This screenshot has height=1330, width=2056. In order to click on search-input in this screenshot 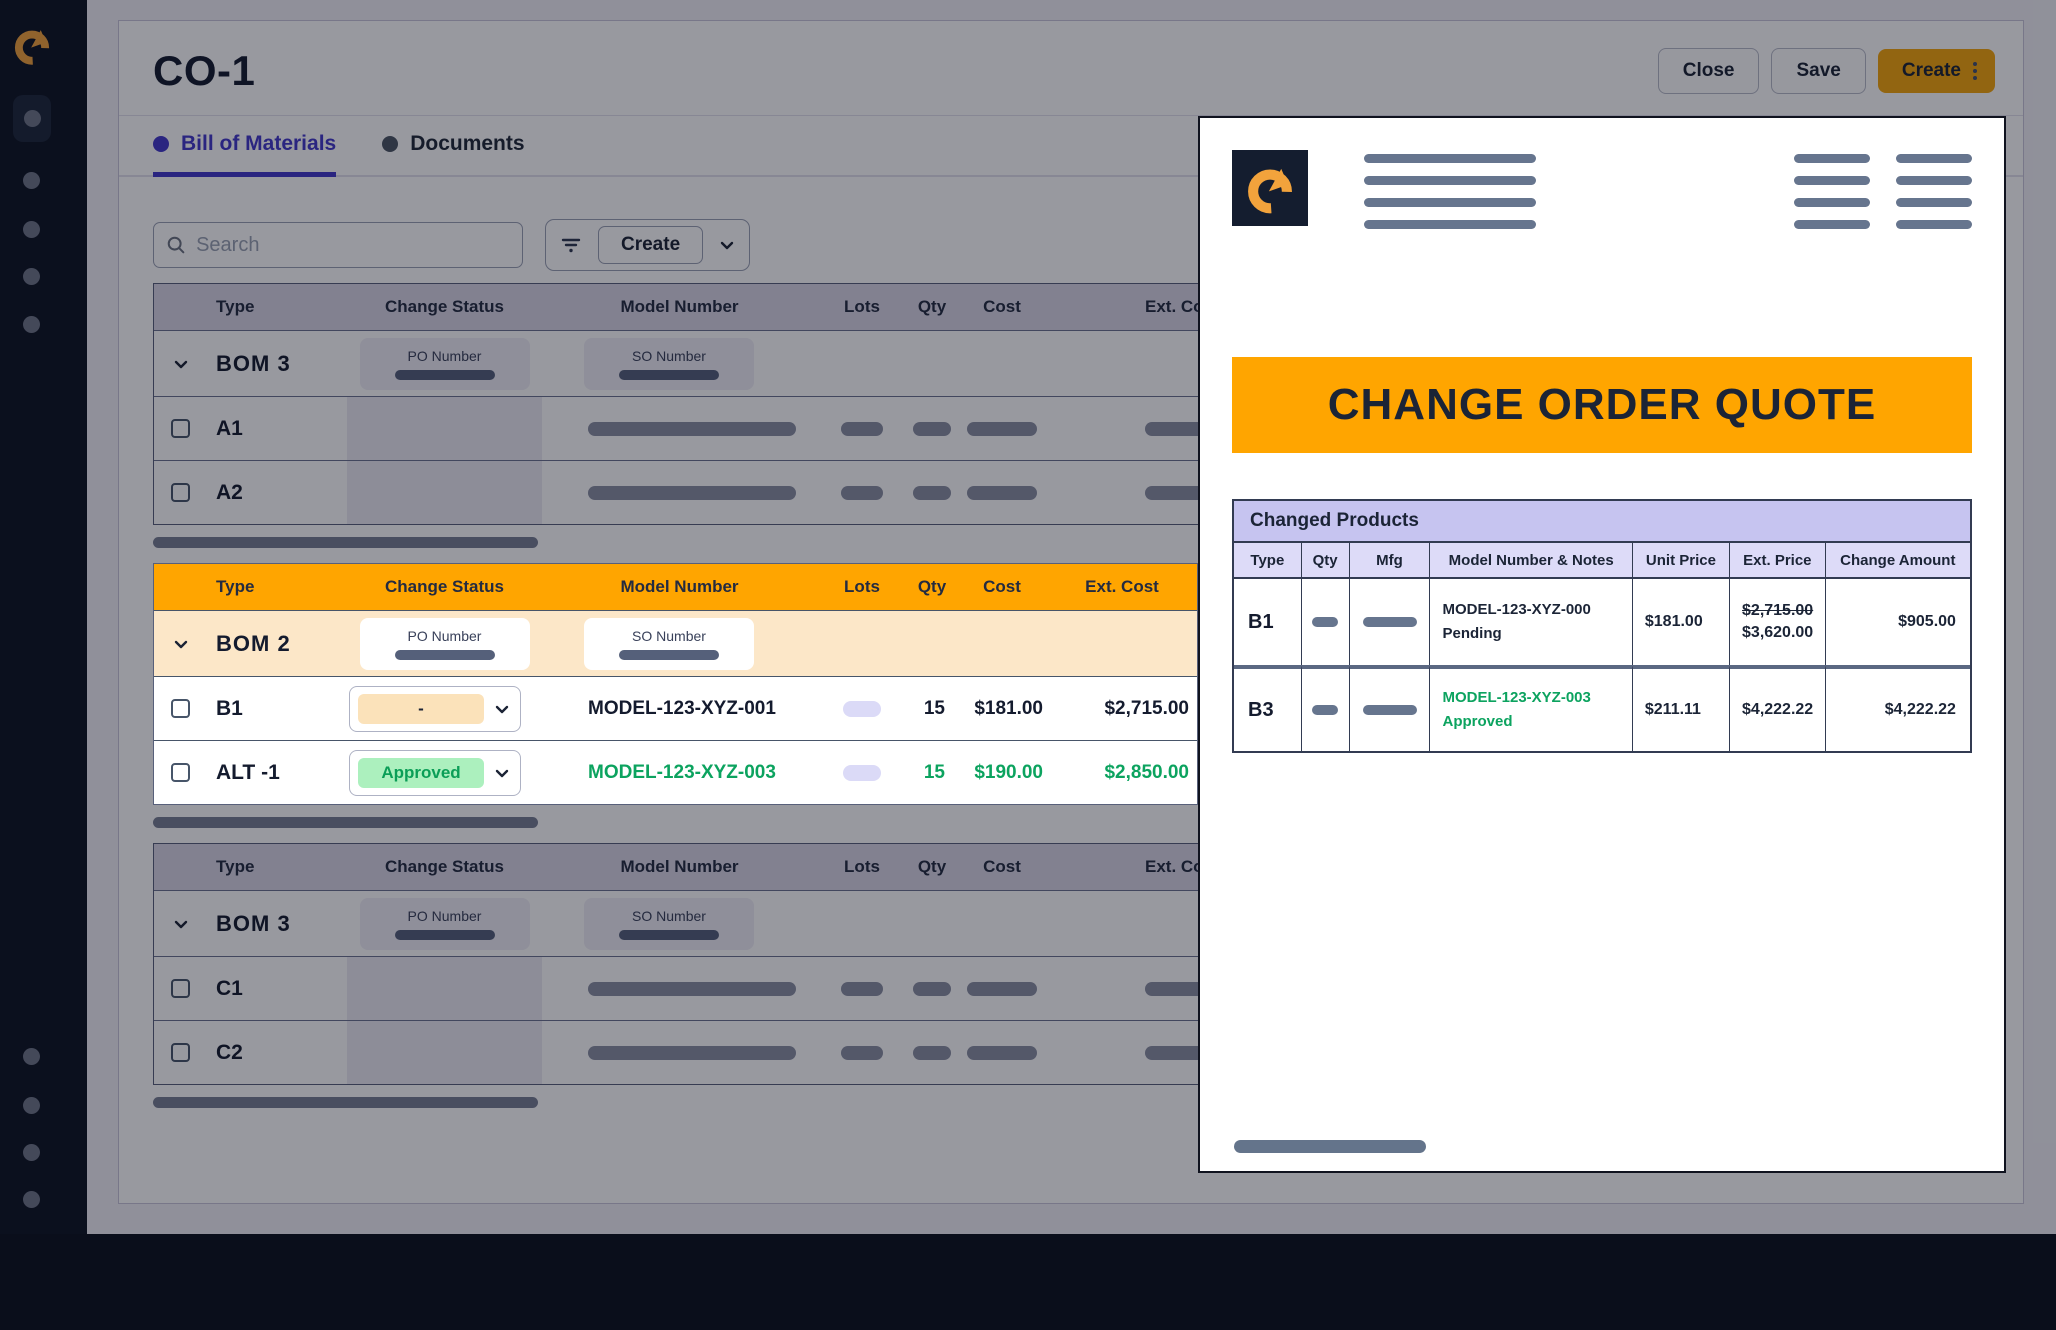, I will do `click(353, 245)`.